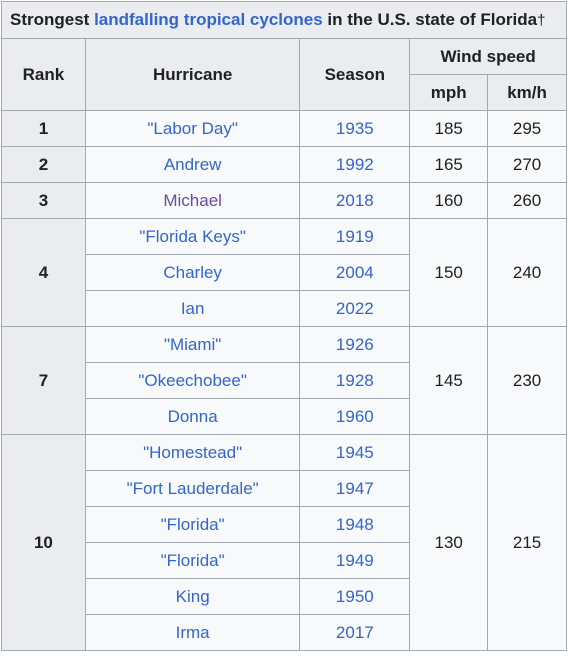 The width and height of the screenshot is (568, 656). I want to click on season-link: 2017, so click(354, 632).